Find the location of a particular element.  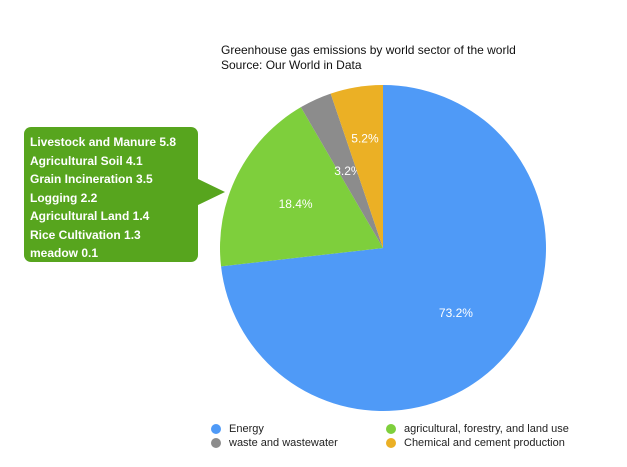

slice-label: 3.2% is located at coordinates (348, 171).